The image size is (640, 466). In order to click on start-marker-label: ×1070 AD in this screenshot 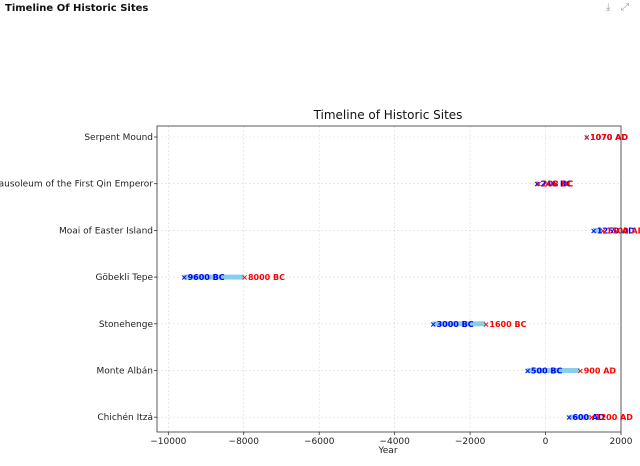, I will do `click(605, 137)`.